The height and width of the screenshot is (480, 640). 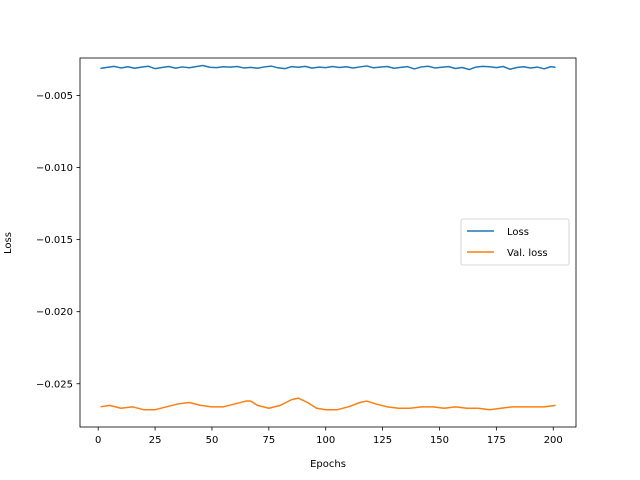 What do you see at coordinates (328, 67) in the screenshot?
I see `series-line-loss` at bounding box center [328, 67].